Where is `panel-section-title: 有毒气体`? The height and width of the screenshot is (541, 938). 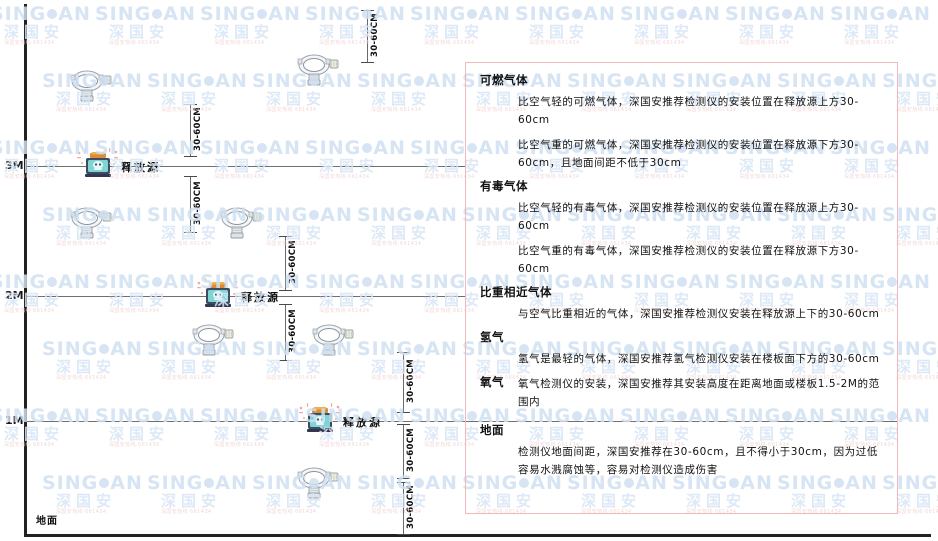
panel-section-title: 有毒气体 is located at coordinates (504, 186).